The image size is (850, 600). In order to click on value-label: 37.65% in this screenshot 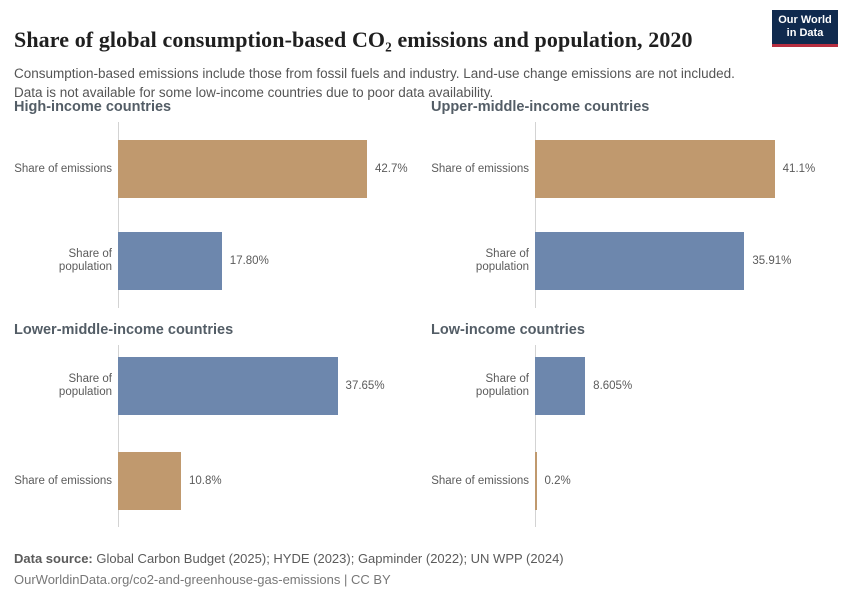, I will do `click(365, 386)`.